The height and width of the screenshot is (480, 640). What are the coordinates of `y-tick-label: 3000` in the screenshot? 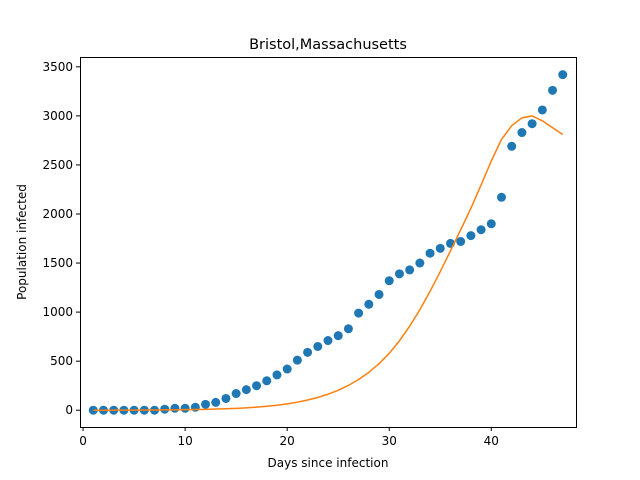 It's located at (57, 116).